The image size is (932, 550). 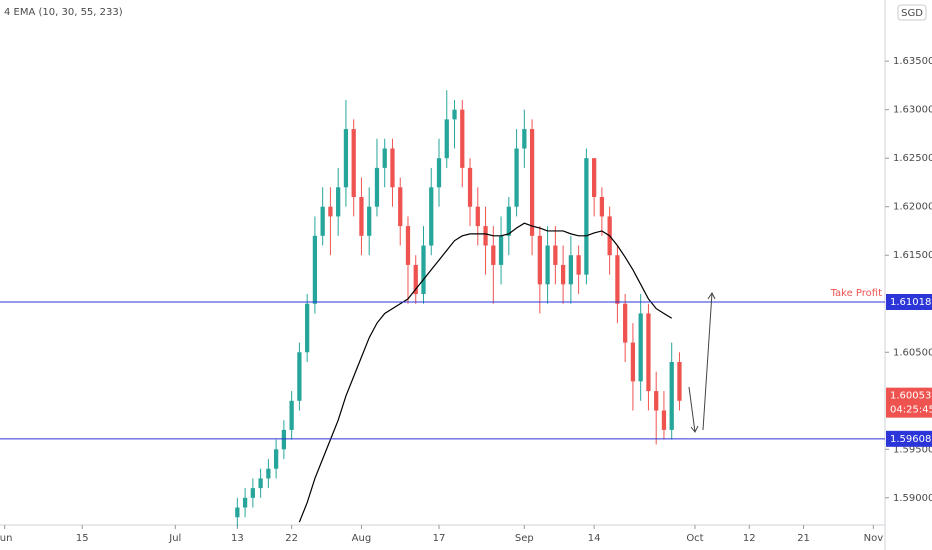 What do you see at coordinates (709, 361) in the screenshot?
I see `up-arrow` at bounding box center [709, 361].